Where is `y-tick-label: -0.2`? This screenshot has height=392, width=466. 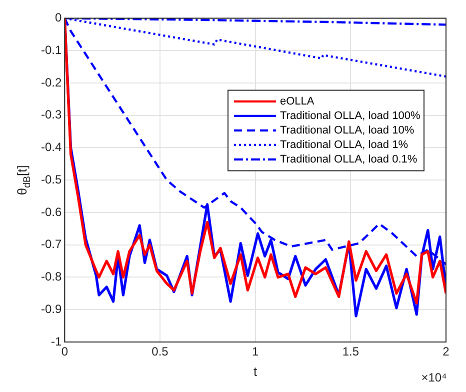
y-tick-label: -0.2 is located at coordinates (51, 82).